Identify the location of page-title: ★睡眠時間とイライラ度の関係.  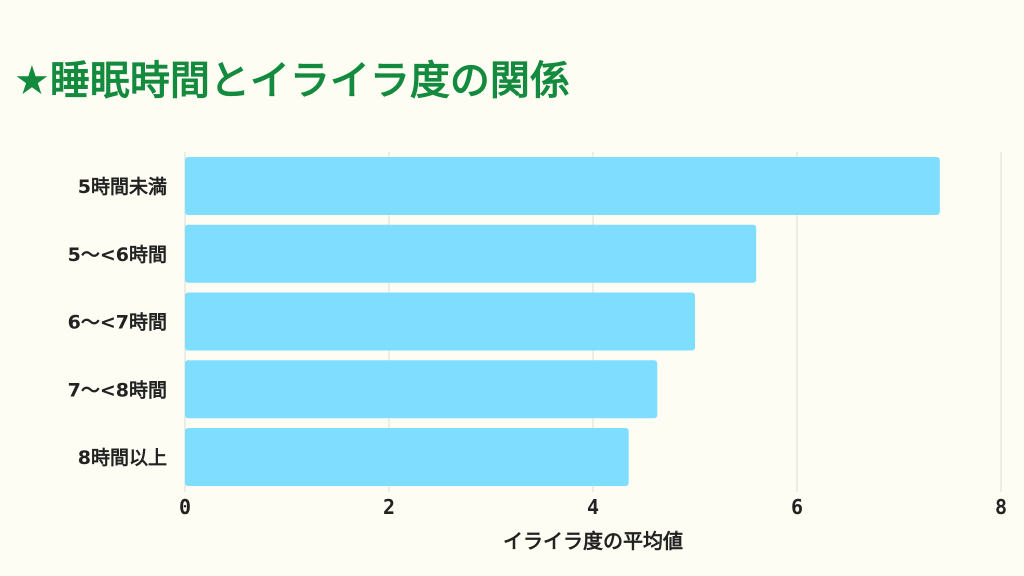
(292, 81).